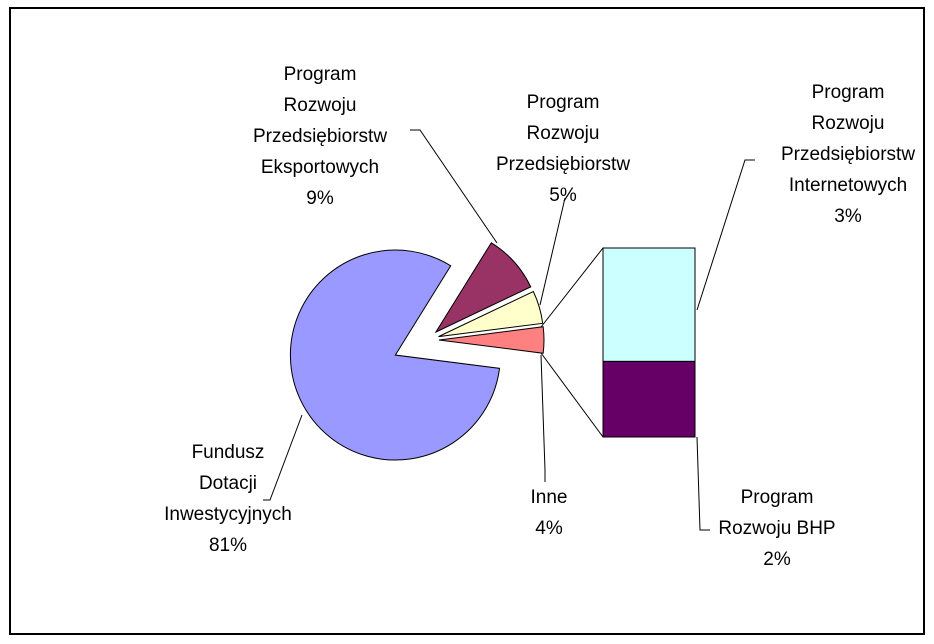 The height and width of the screenshot is (644, 934). I want to click on label-text: 9%, so click(320, 198).